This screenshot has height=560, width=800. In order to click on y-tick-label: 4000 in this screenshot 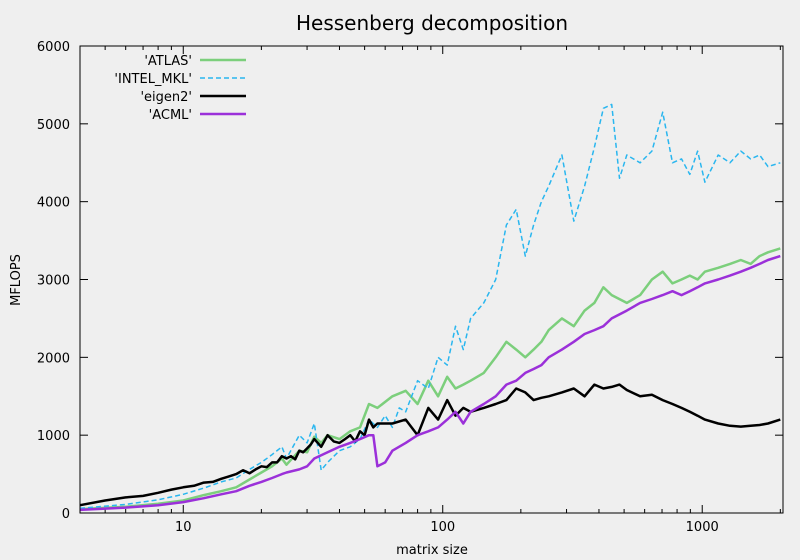, I will do `click(53, 203)`.